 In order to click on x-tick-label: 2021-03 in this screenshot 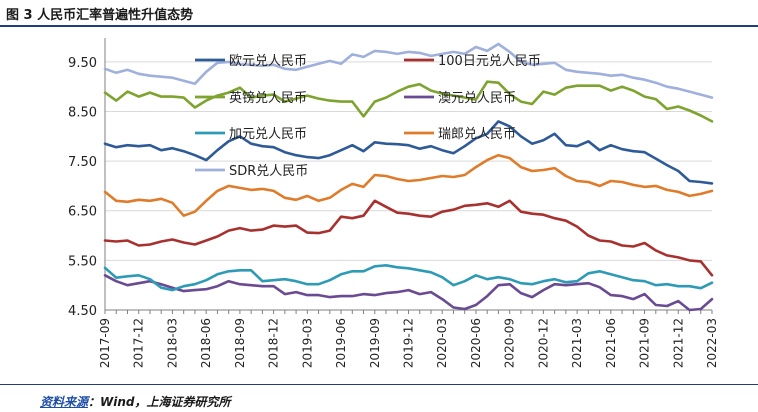, I will do `click(577, 343)`.